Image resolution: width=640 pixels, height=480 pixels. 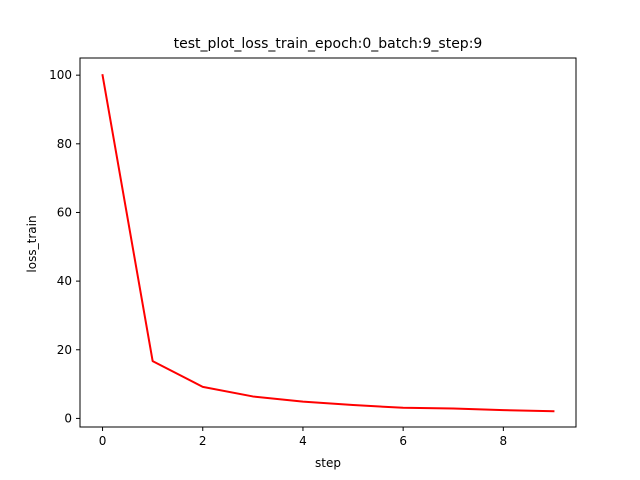 I want to click on y-tick-label: 40, so click(x=64, y=281).